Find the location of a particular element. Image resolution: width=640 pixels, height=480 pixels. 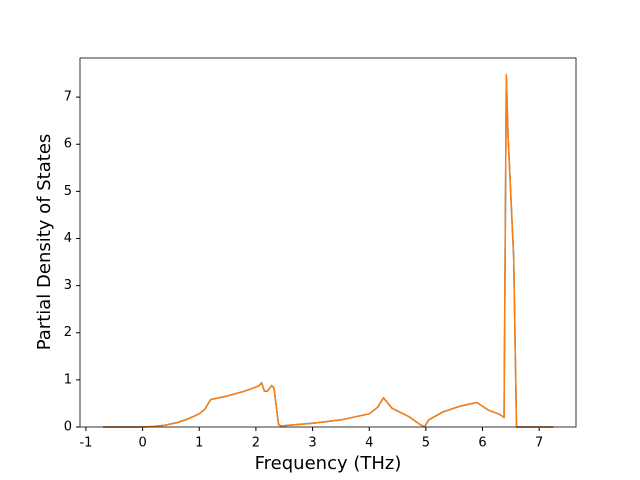

y-axis-label: Partial Density of States is located at coordinates (44, 242).